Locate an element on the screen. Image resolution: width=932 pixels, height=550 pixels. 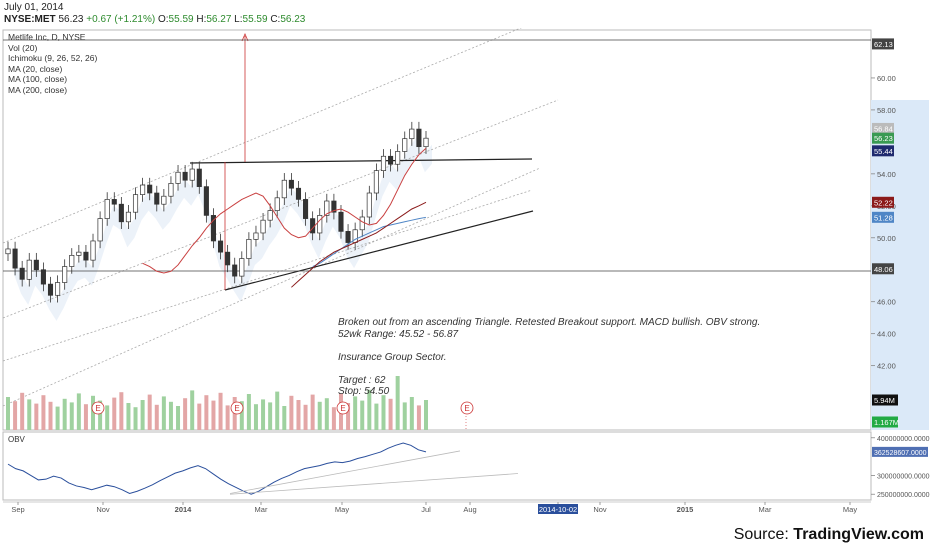
annotation-line: Stop: 54.50 is located at coordinates (364, 391).